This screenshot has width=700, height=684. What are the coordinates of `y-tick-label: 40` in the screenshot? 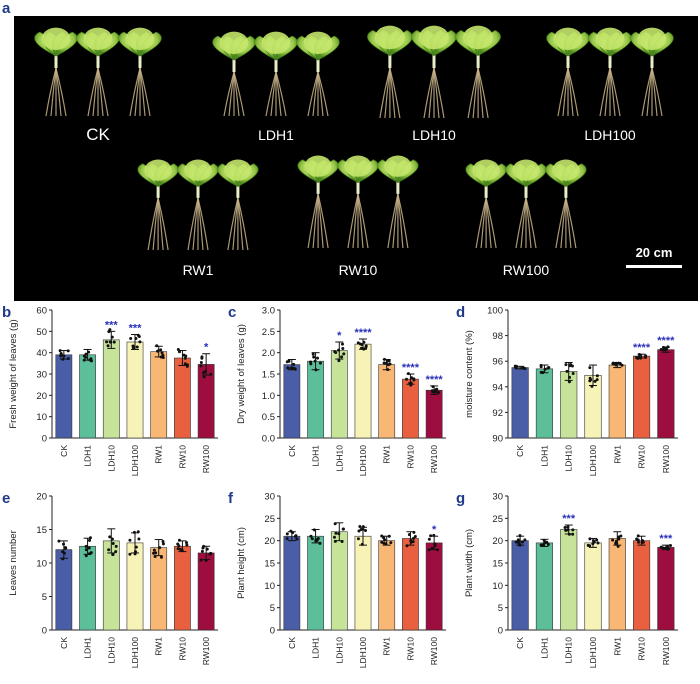 It's located at (41, 353).